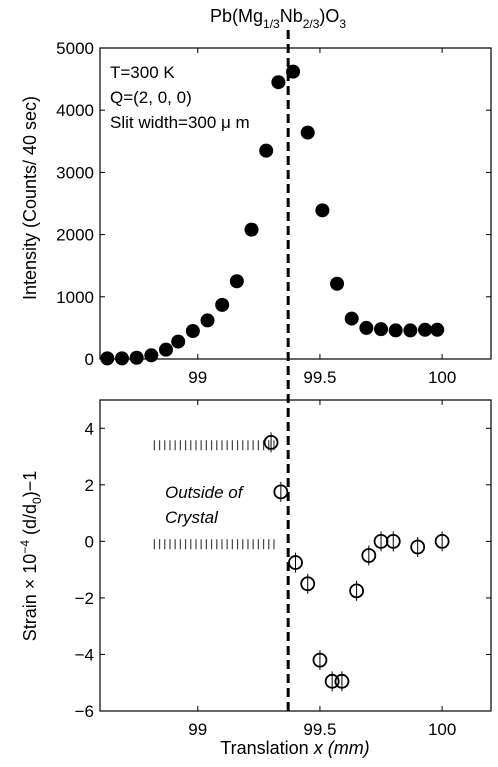 The height and width of the screenshot is (767, 498). What do you see at coordinates (151, 97) in the screenshot?
I see `annotation-q-vector: Q=(2, 0, 0)` at bounding box center [151, 97].